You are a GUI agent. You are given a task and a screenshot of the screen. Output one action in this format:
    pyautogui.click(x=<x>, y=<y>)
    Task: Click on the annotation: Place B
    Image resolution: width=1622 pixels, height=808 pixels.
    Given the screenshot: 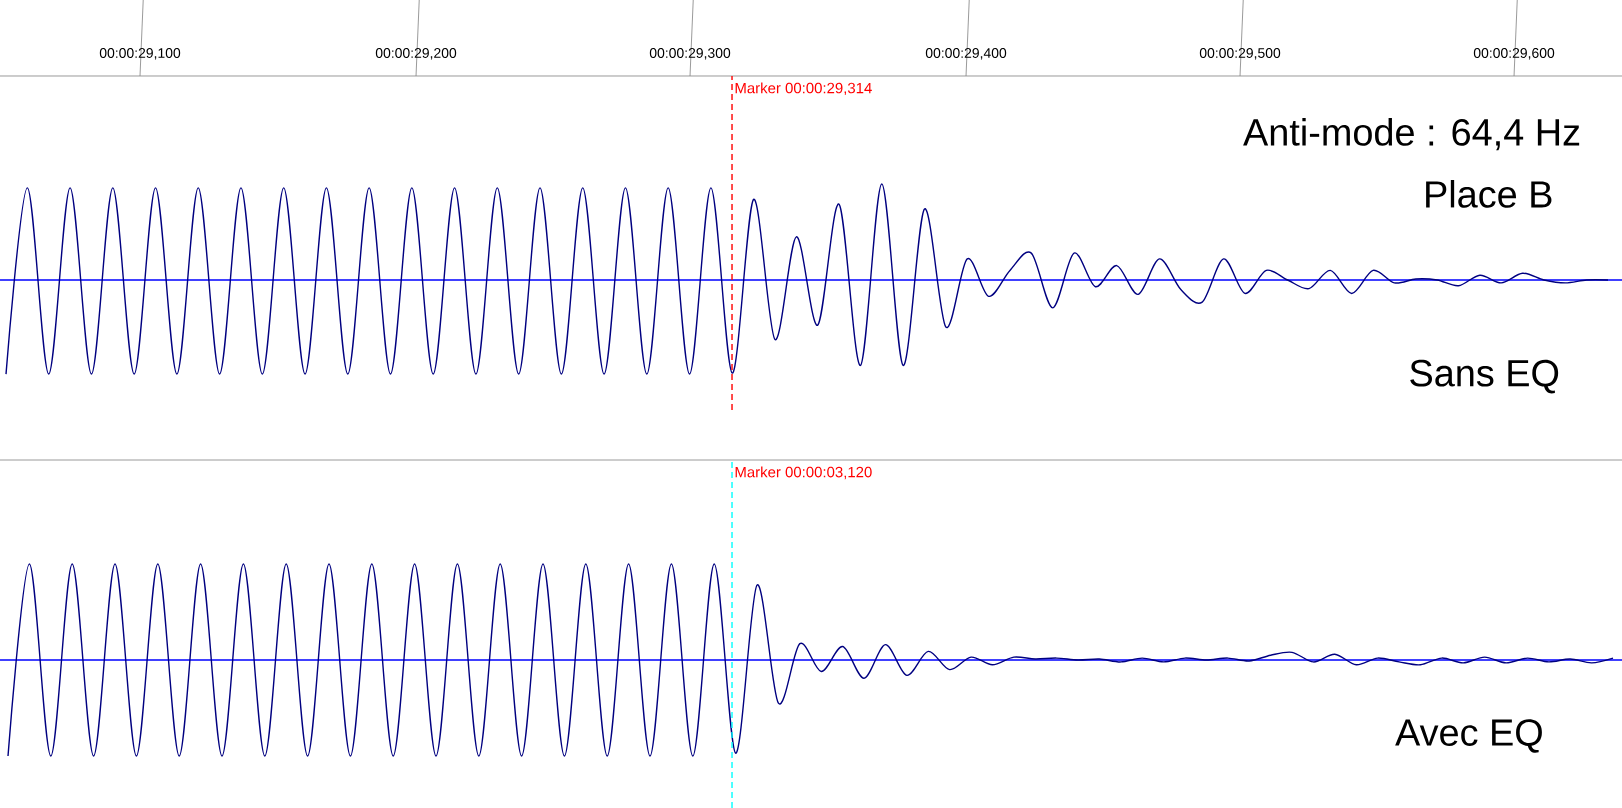 What is the action you would take?
    pyautogui.click(x=1489, y=193)
    